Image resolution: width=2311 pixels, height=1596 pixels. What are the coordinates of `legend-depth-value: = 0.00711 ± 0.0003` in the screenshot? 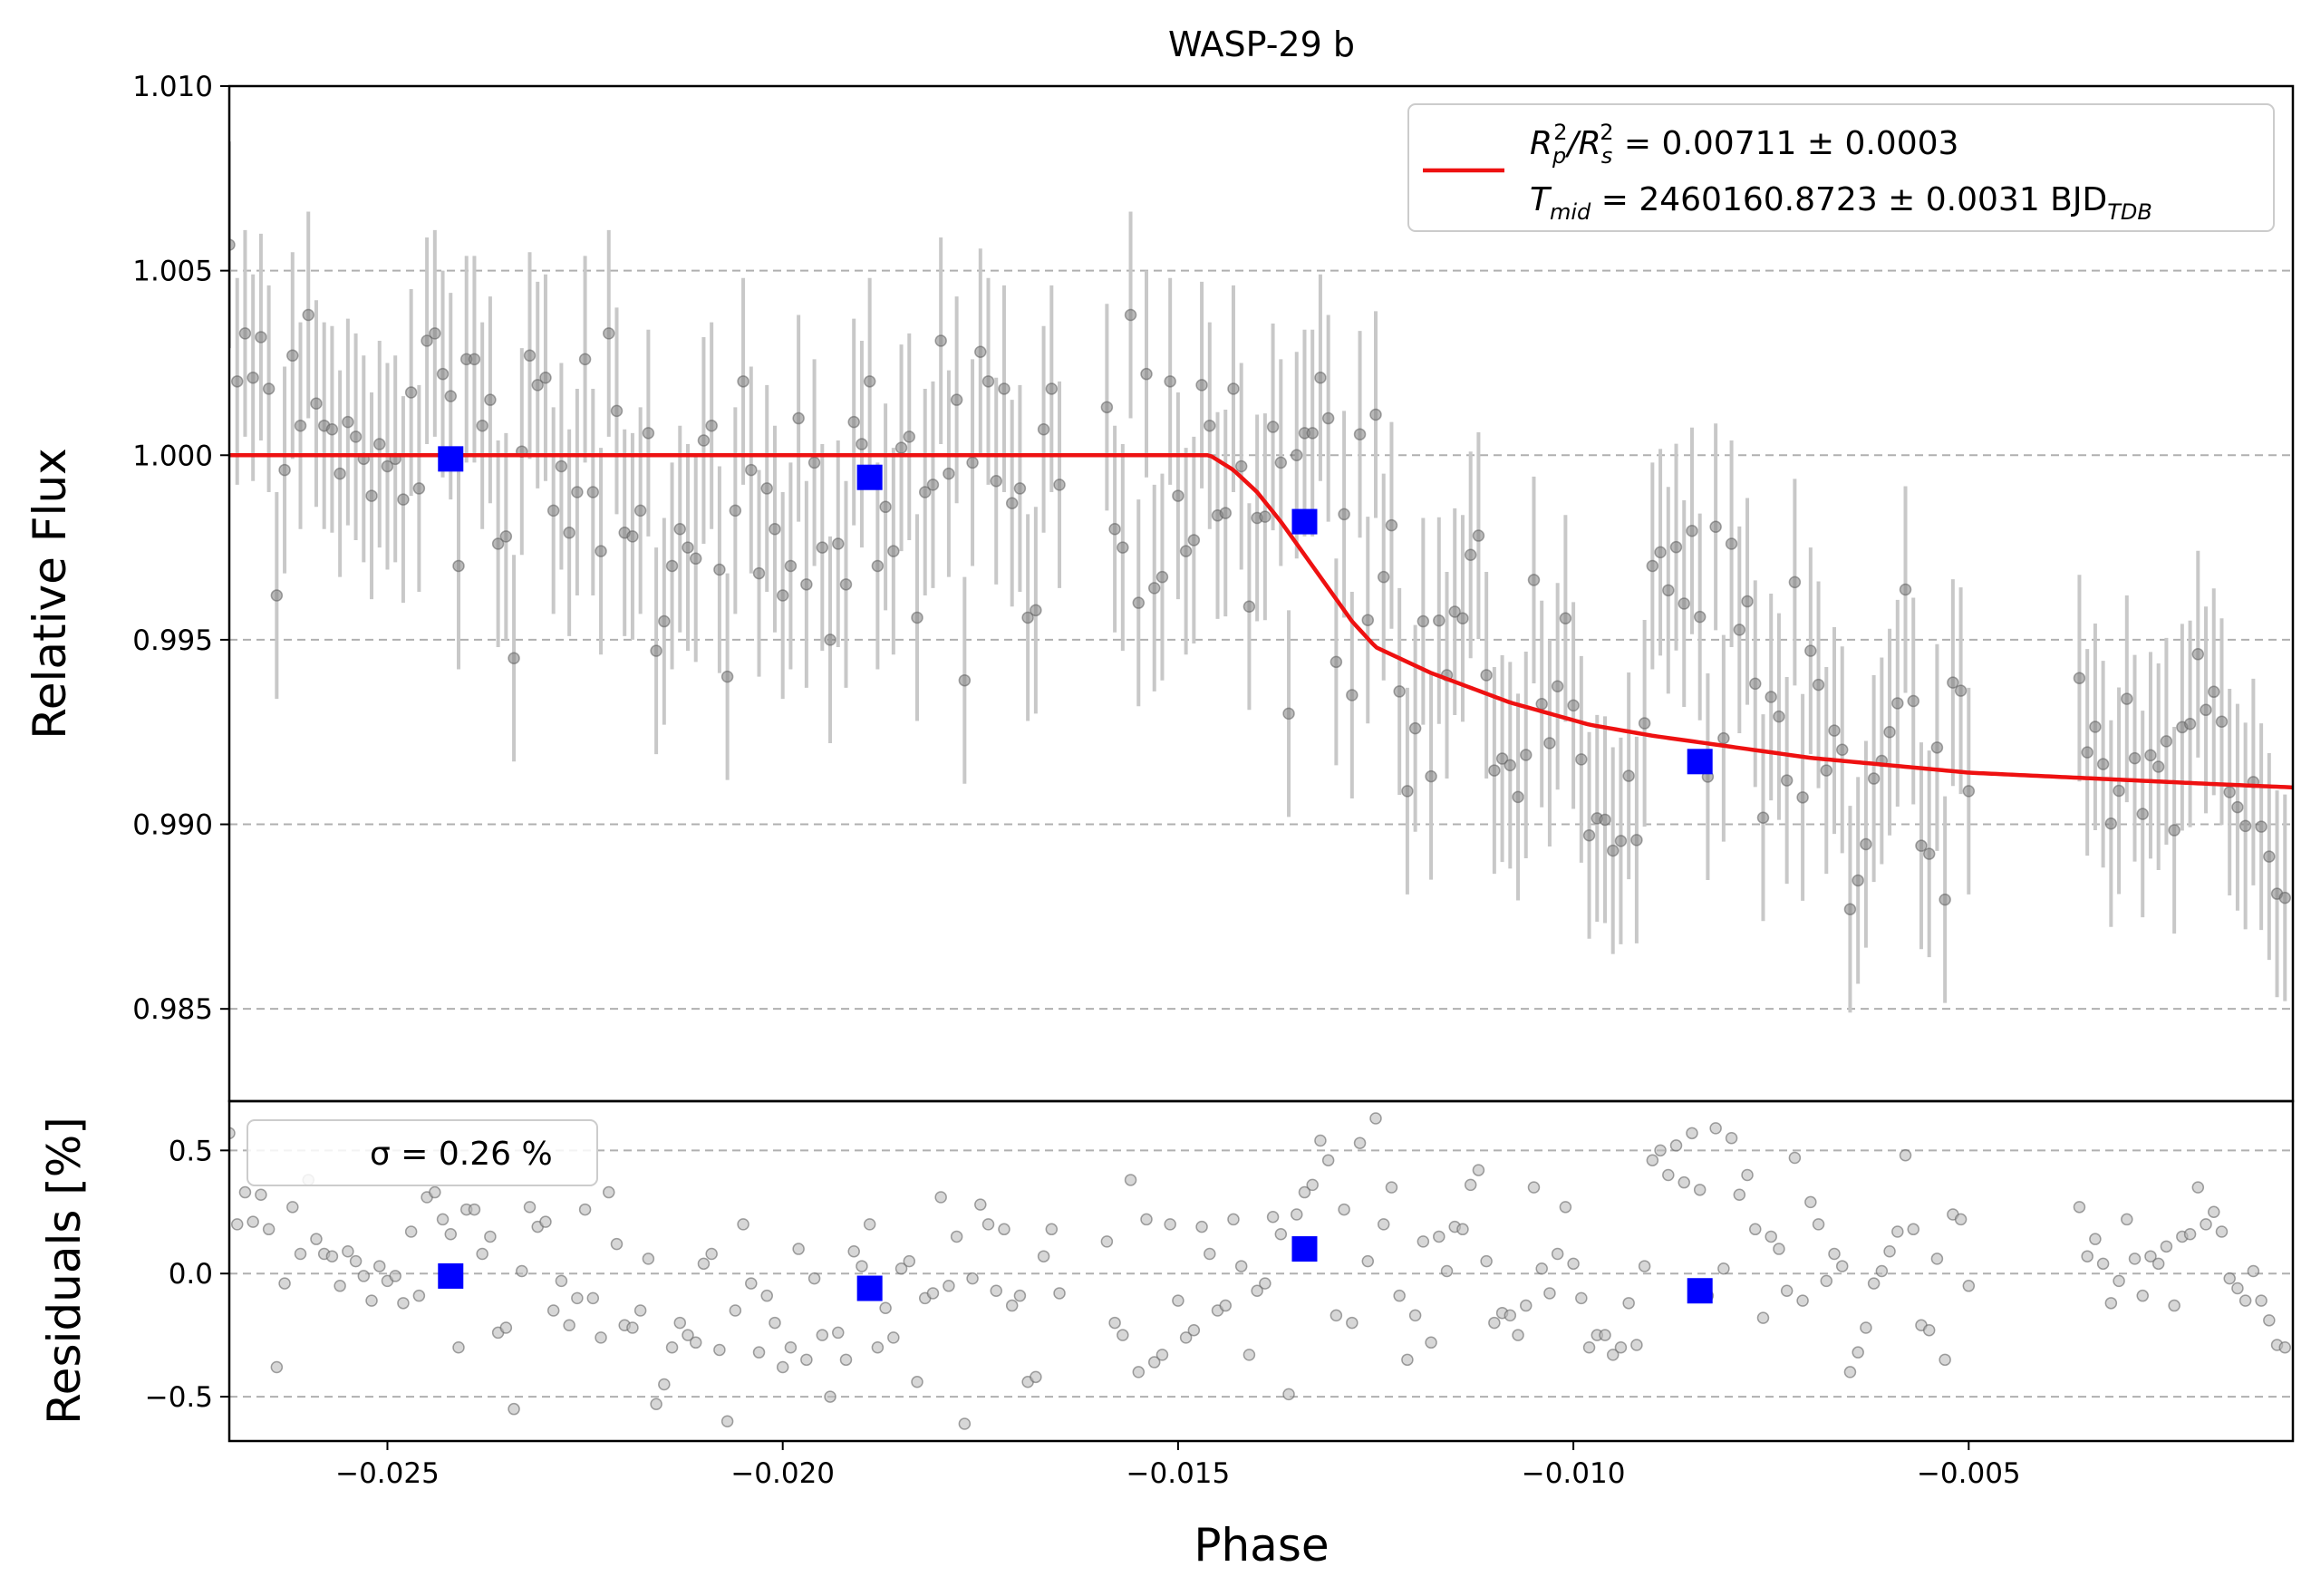 It's located at (1786, 143).